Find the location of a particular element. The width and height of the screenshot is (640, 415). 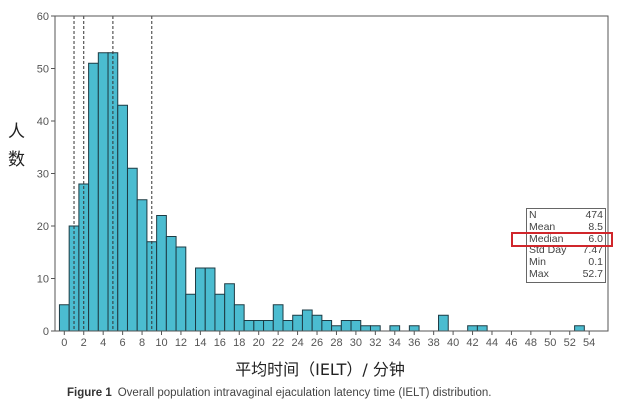

stat-label: N is located at coordinates (533, 215).